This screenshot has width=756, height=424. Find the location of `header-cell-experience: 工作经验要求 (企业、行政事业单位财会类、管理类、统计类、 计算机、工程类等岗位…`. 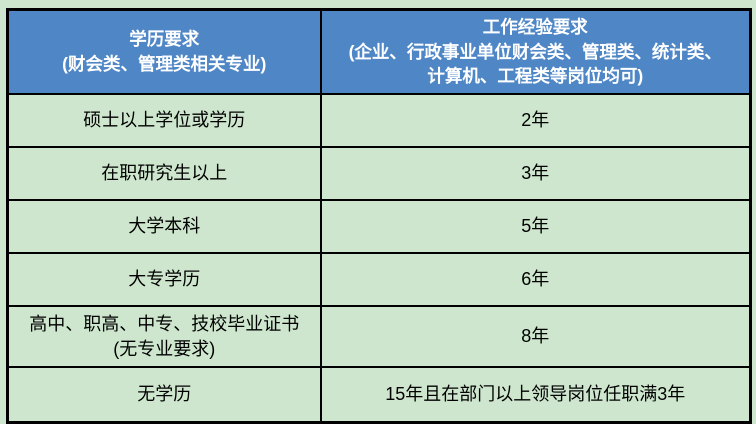

header-cell-experience: 工作经验要求 (企业、行政事业单位财会类、管理类、统计类、 计算机、工程类等岗位… is located at coordinates (535, 51).